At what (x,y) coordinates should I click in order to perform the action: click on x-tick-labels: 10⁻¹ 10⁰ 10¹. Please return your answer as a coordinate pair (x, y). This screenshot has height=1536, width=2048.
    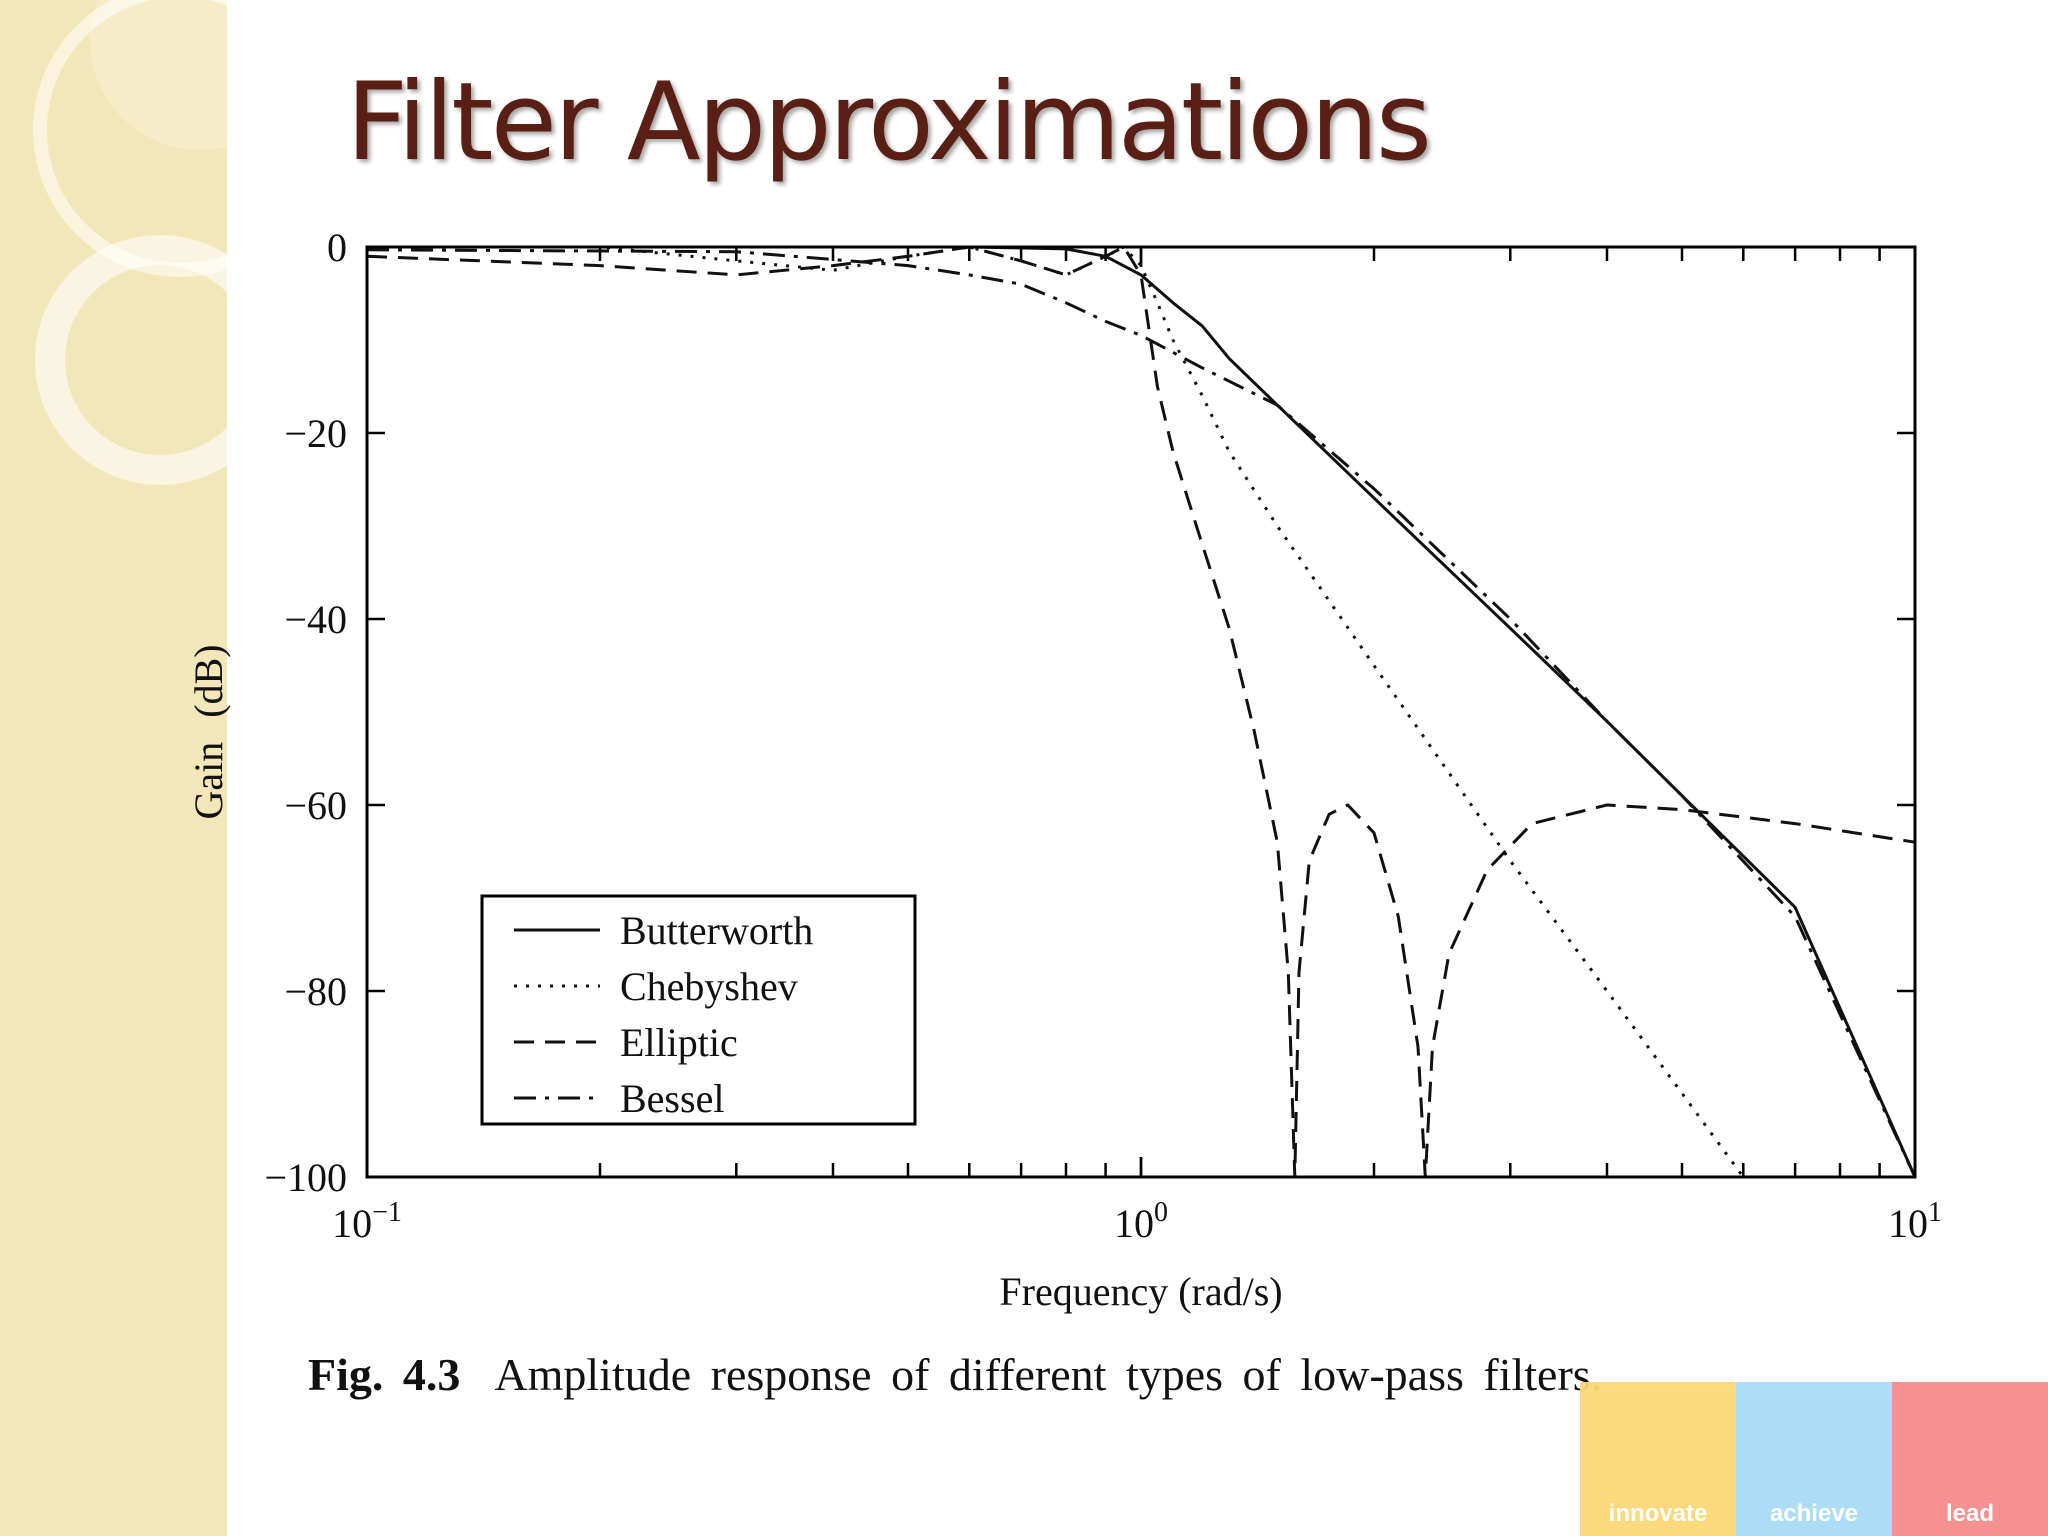
    Looking at the image, I should click on (1137, 1221).